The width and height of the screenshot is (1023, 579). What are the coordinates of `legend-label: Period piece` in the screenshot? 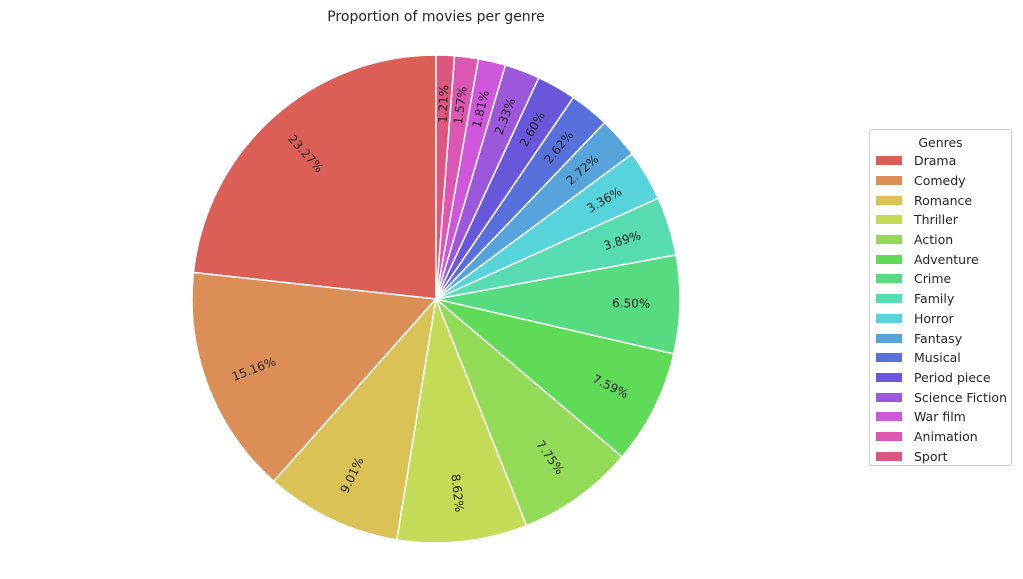 It's located at (952, 377).